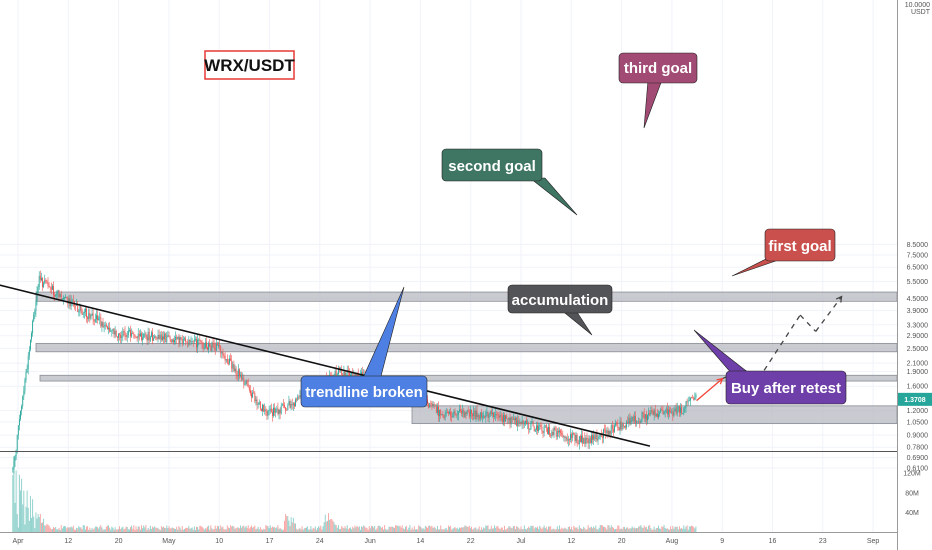  I want to click on current-price-label: 1.3708, so click(915, 400).